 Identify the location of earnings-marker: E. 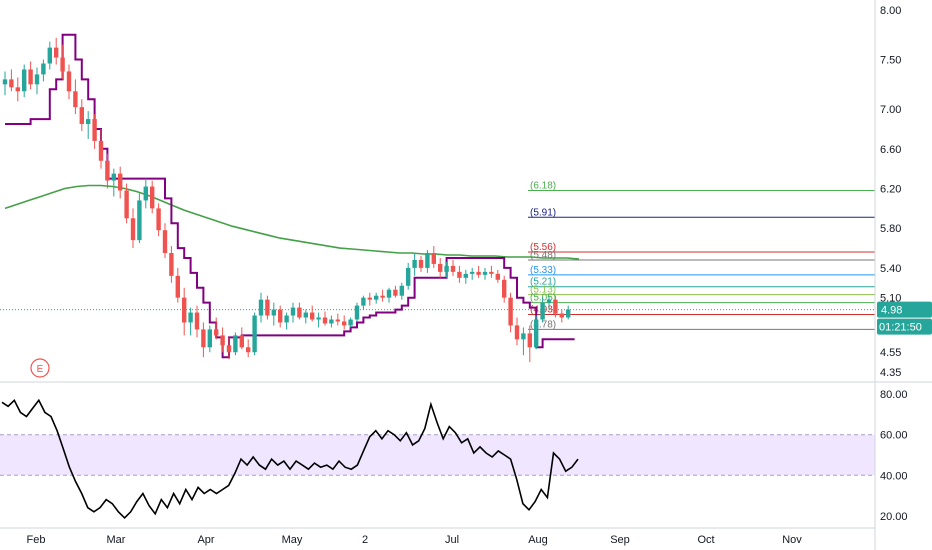
(40, 368).